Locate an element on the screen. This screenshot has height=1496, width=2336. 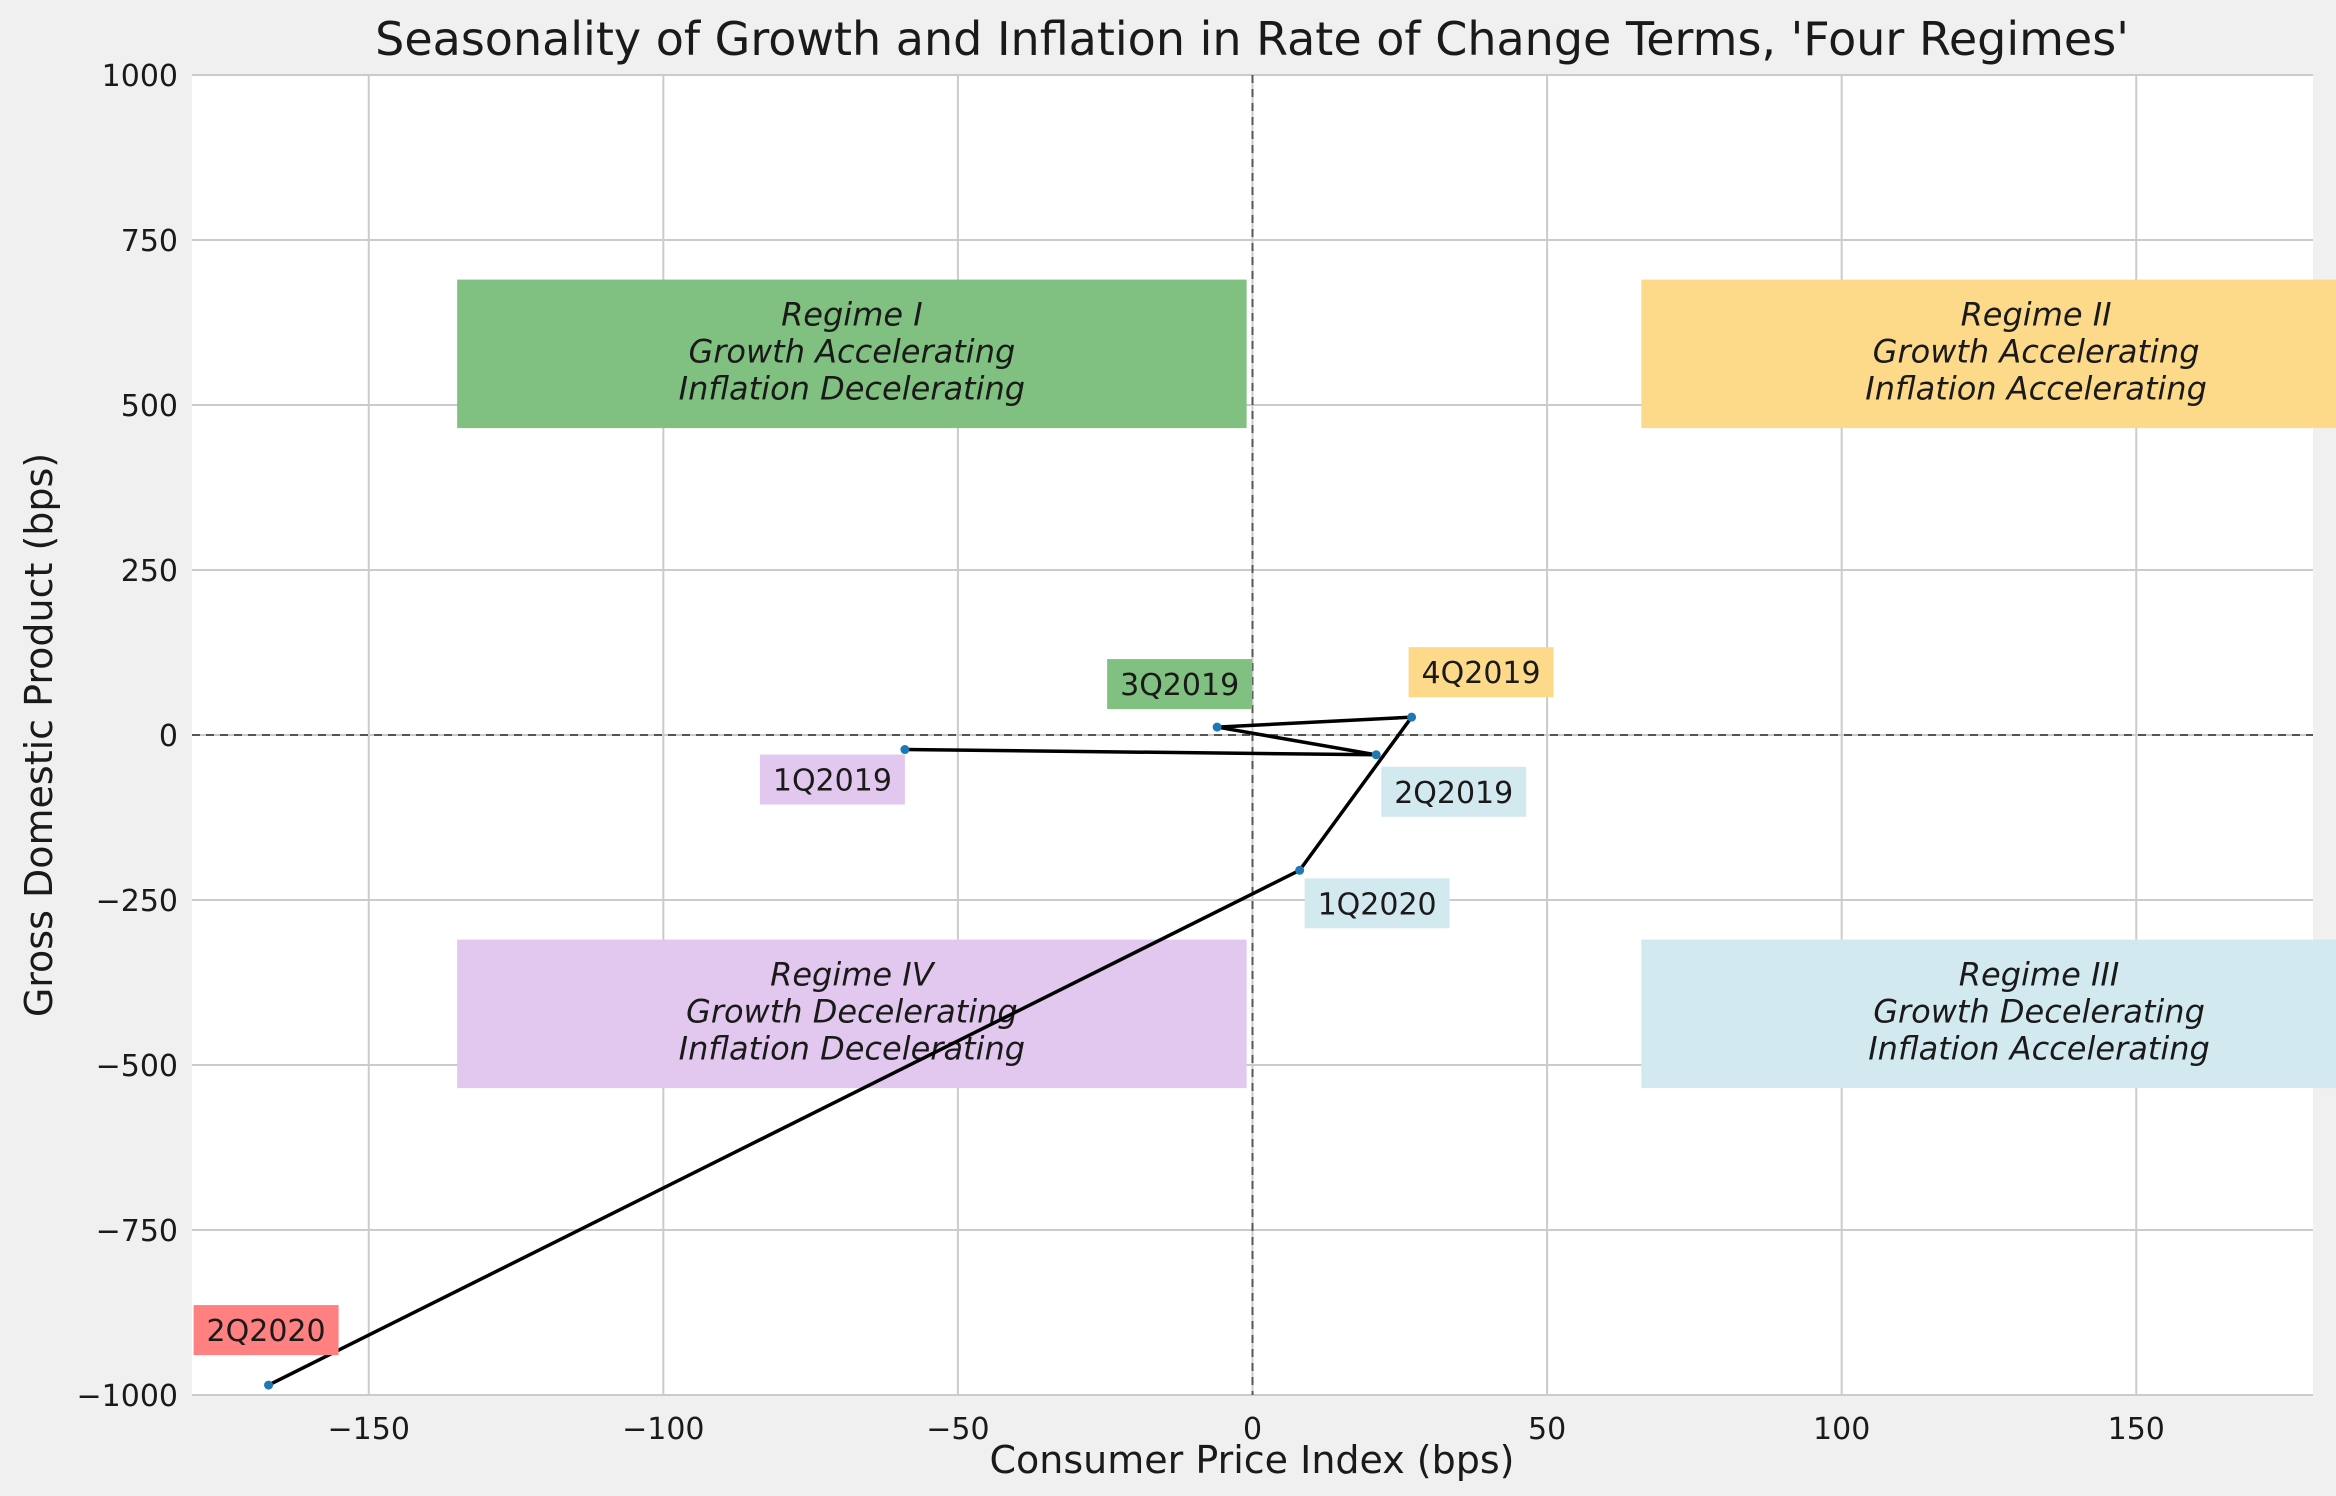
point-label: 1Q2019 is located at coordinates (832, 781).